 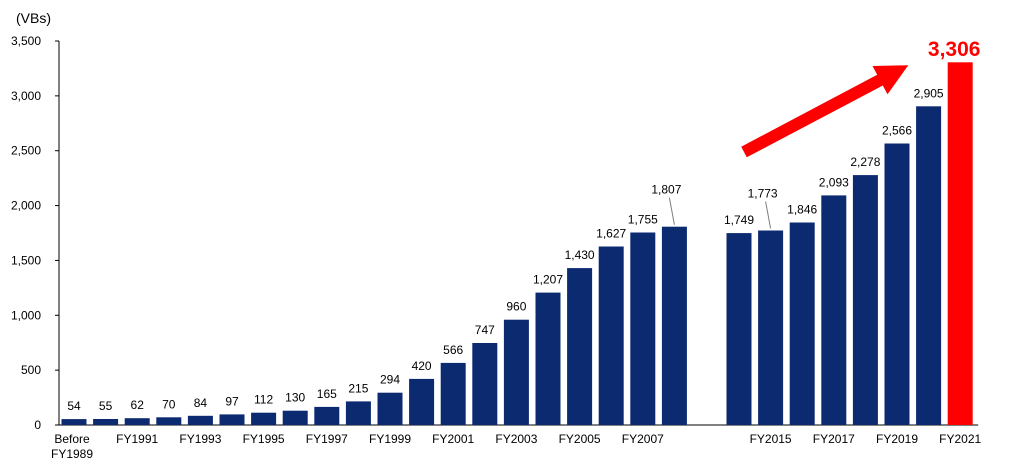 What do you see at coordinates (295, 398) in the screenshot?
I see `value-label: 130` at bounding box center [295, 398].